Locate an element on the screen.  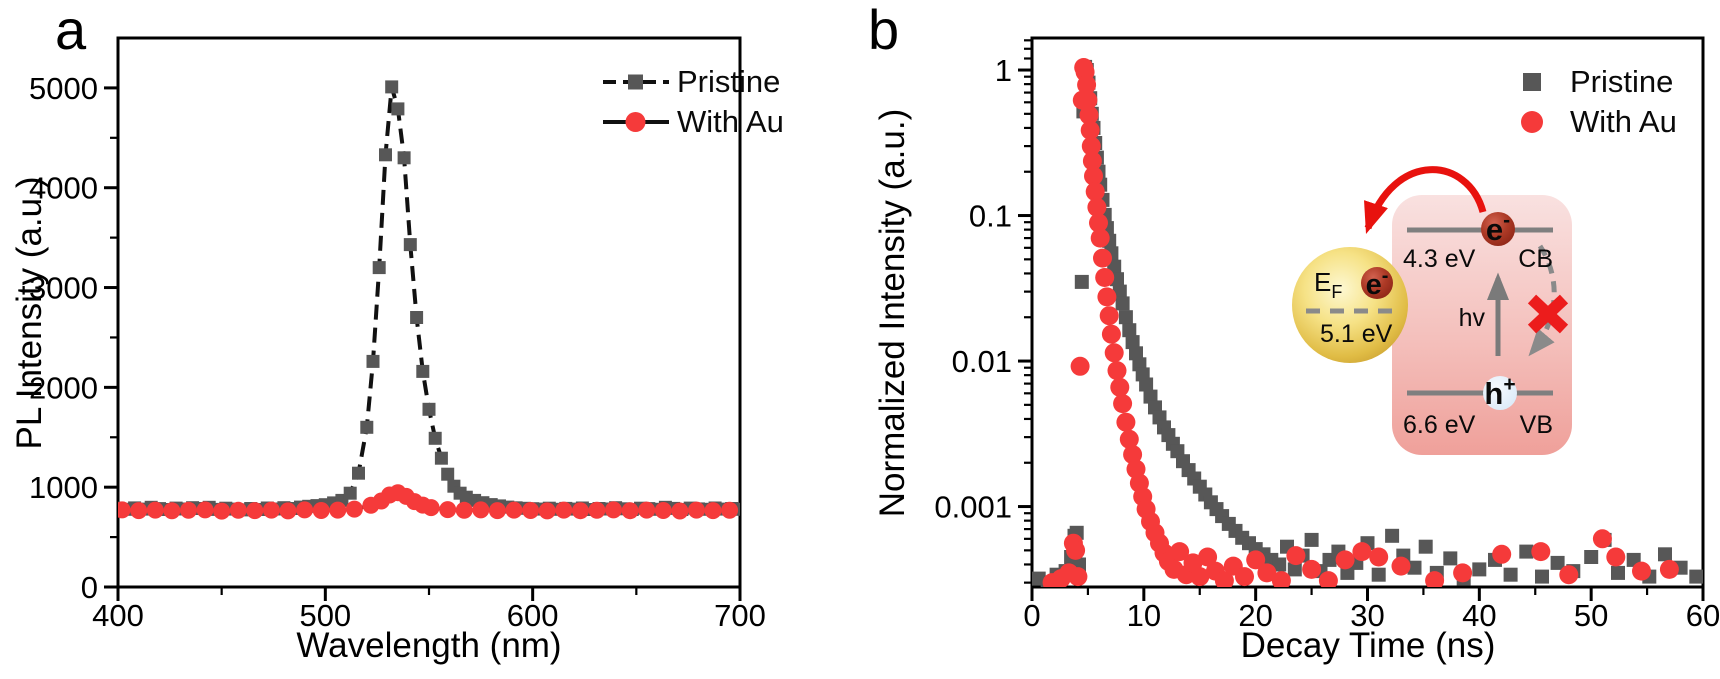
circle-marker is located at coordinates (1532, 122).